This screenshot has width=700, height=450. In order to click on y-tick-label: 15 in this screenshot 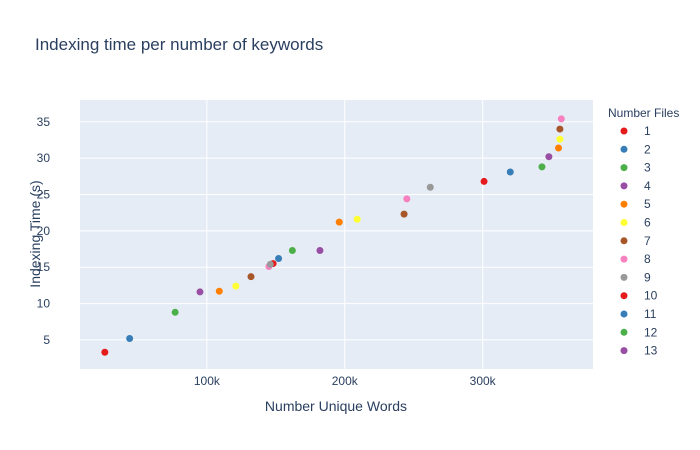, I will do `click(44, 267)`.